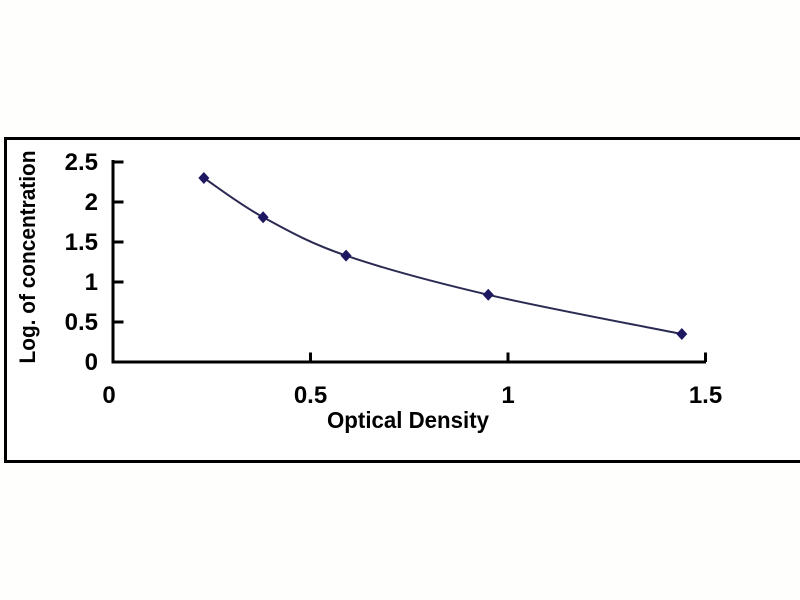 Image resolution: width=800 pixels, height=600 pixels. Describe the element at coordinates (81, 162) in the screenshot. I see `y-tick-label: 2.5` at that location.